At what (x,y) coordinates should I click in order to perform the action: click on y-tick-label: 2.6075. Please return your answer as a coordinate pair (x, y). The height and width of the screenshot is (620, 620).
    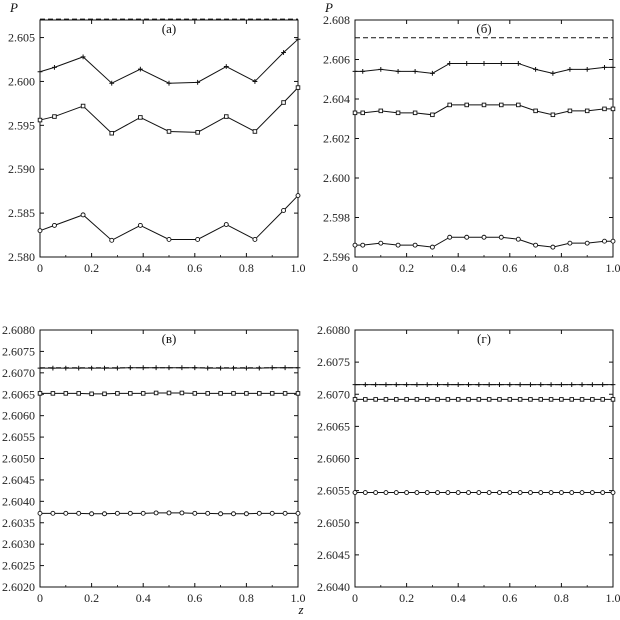
    Looking at the image, I should click on (18, 351).